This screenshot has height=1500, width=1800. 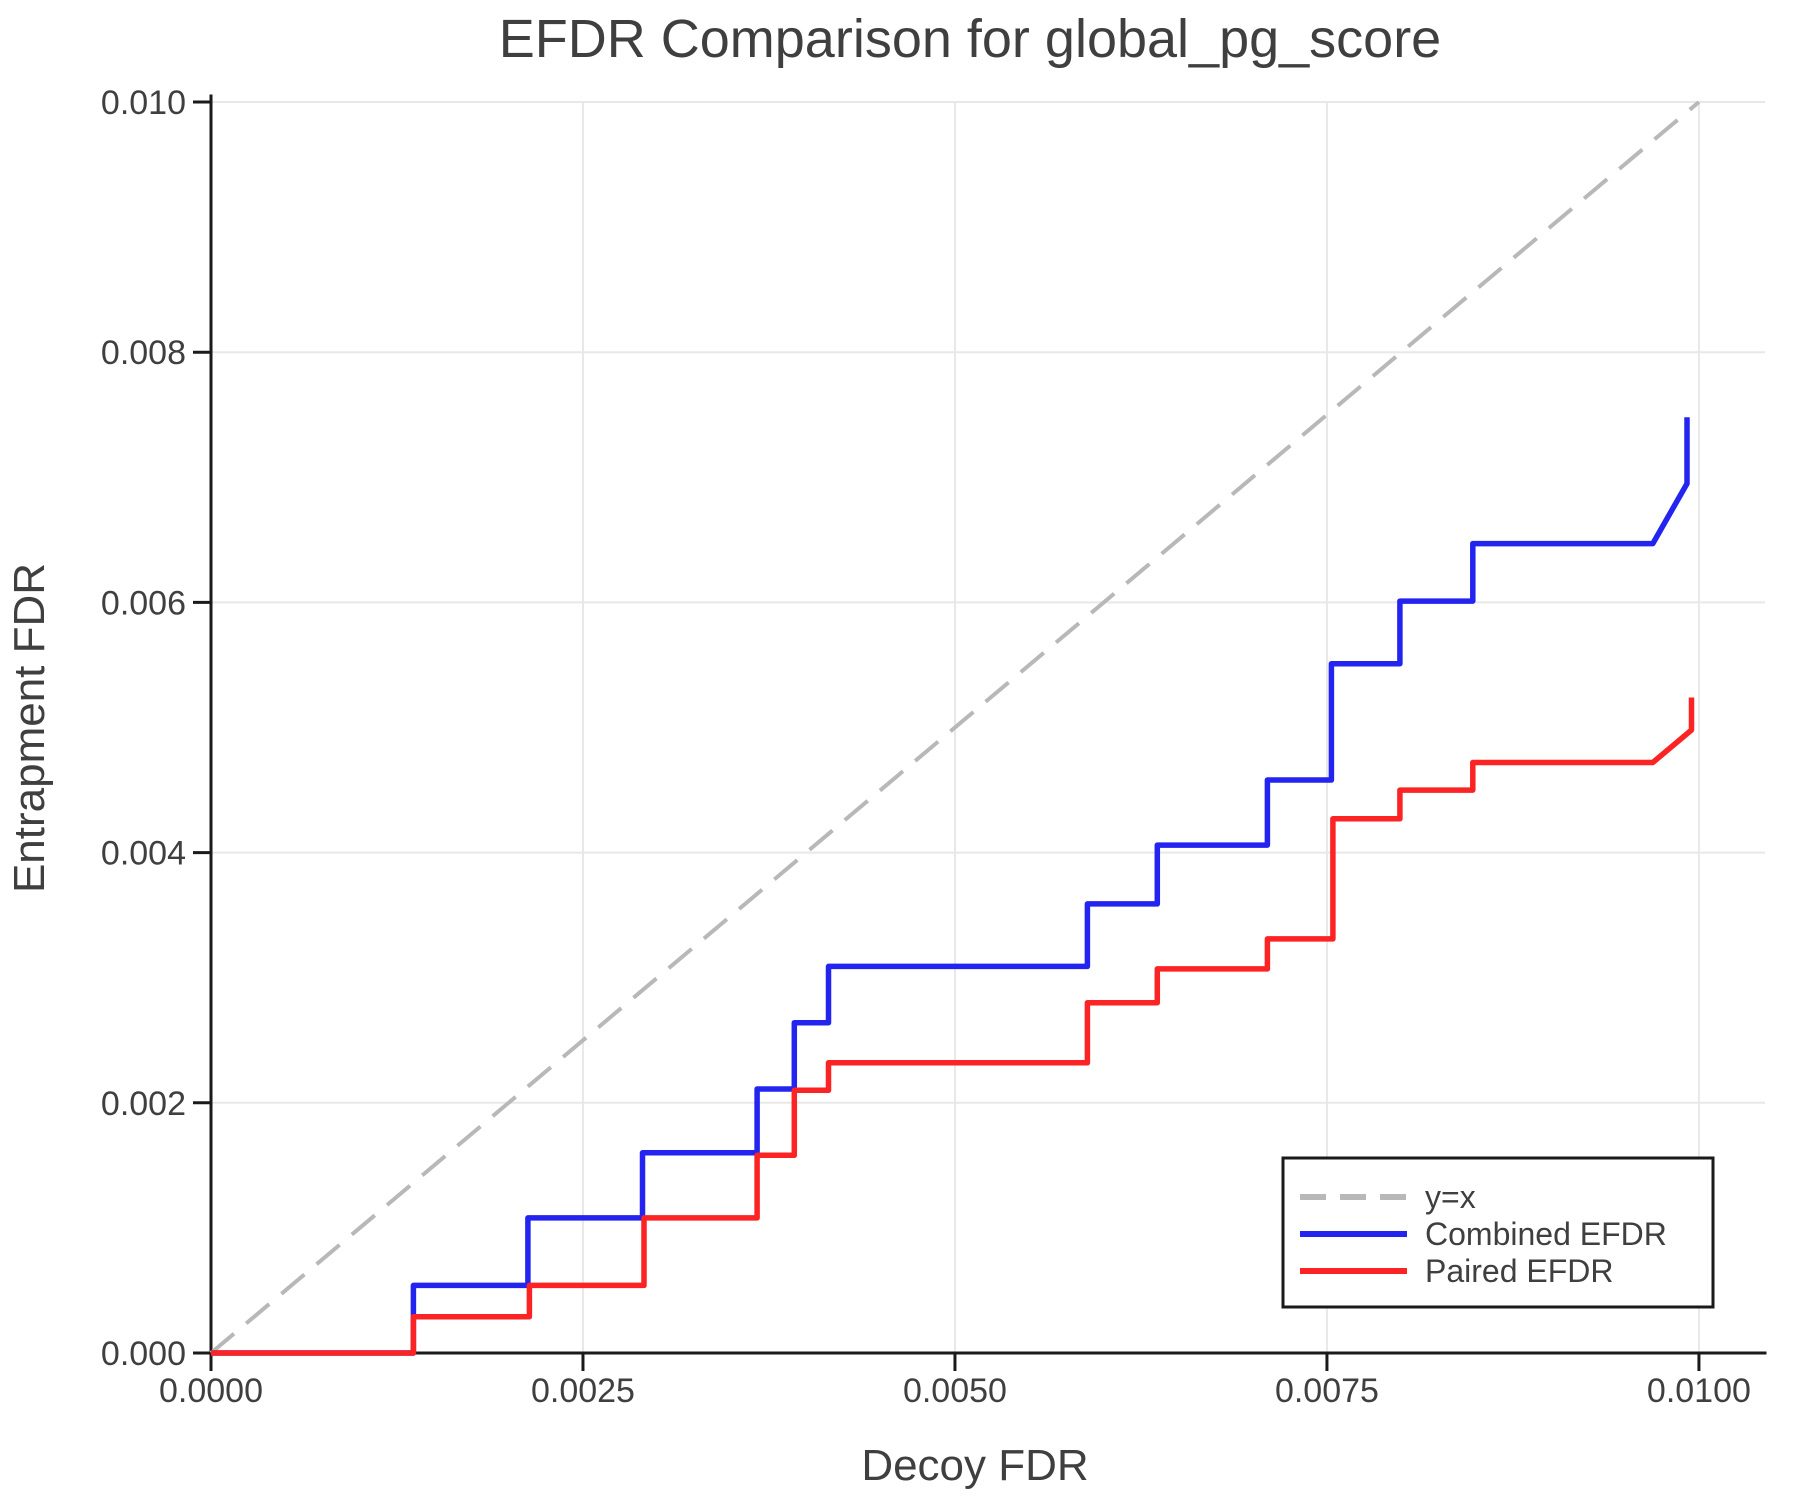 What do you see at coordinates (1519, 1271) in the screenshot?
I see `legend-label-paired-efdr: Paired EFDR` at bounding box center [1519, 1271].